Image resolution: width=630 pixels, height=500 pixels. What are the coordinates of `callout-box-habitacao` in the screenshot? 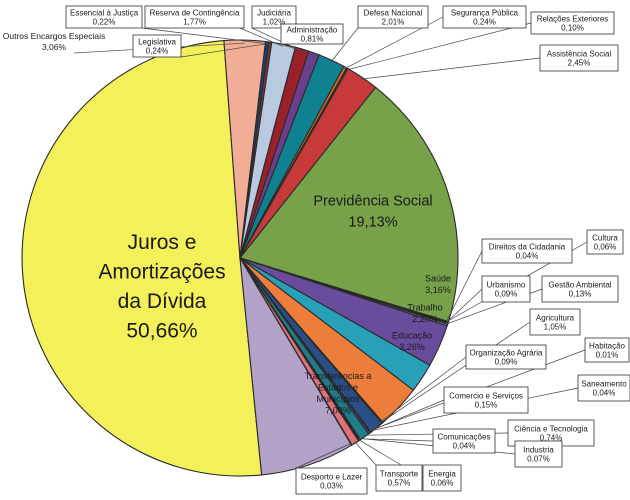 It's located at (607, 350).